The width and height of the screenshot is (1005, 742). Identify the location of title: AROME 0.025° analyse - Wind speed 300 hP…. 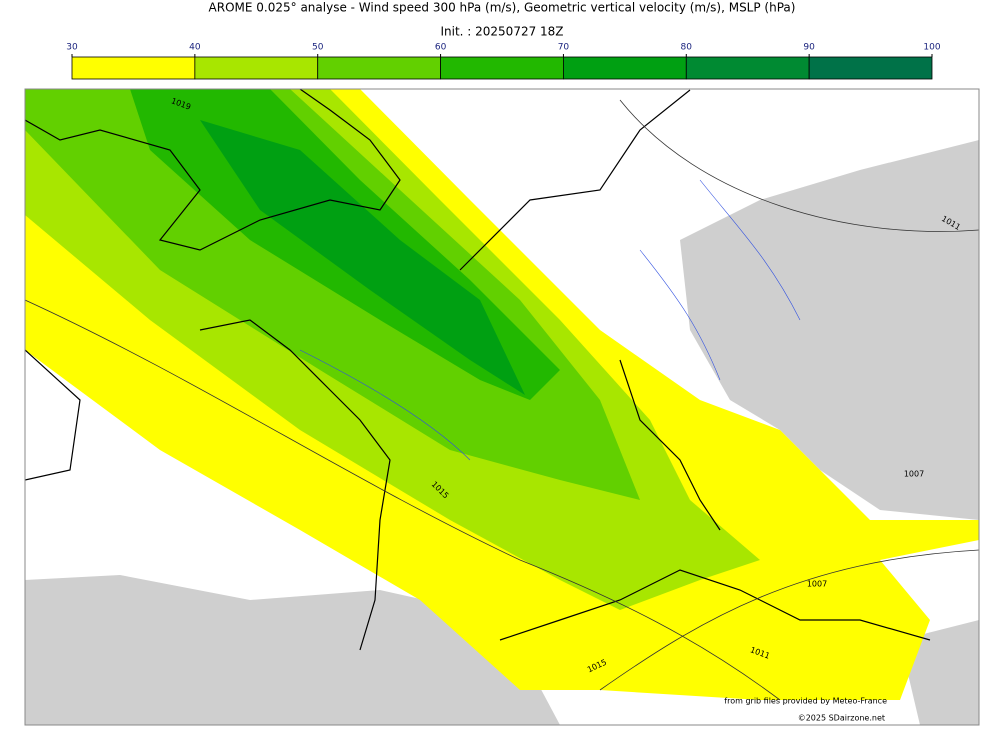
(502, 8).